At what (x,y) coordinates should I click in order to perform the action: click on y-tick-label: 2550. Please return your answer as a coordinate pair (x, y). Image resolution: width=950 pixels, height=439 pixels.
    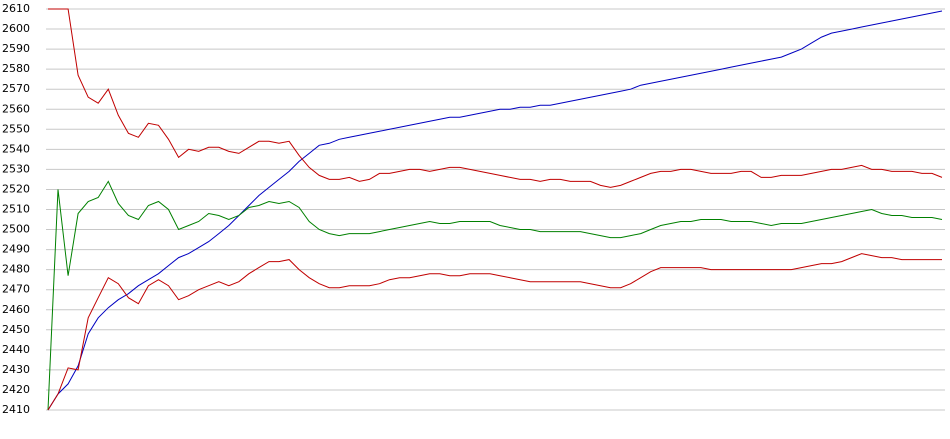
    Looking at the image, I should click on (16, 128).